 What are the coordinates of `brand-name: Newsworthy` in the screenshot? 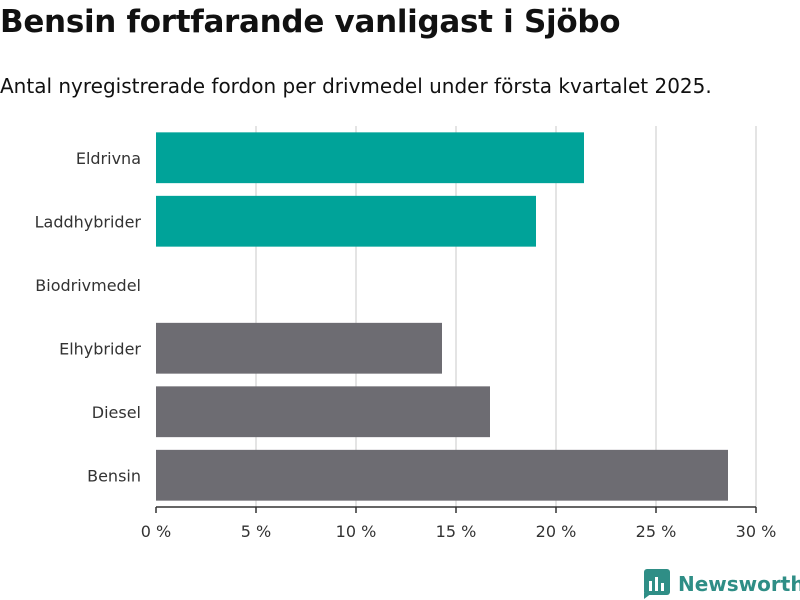 It's located at (739, 584).